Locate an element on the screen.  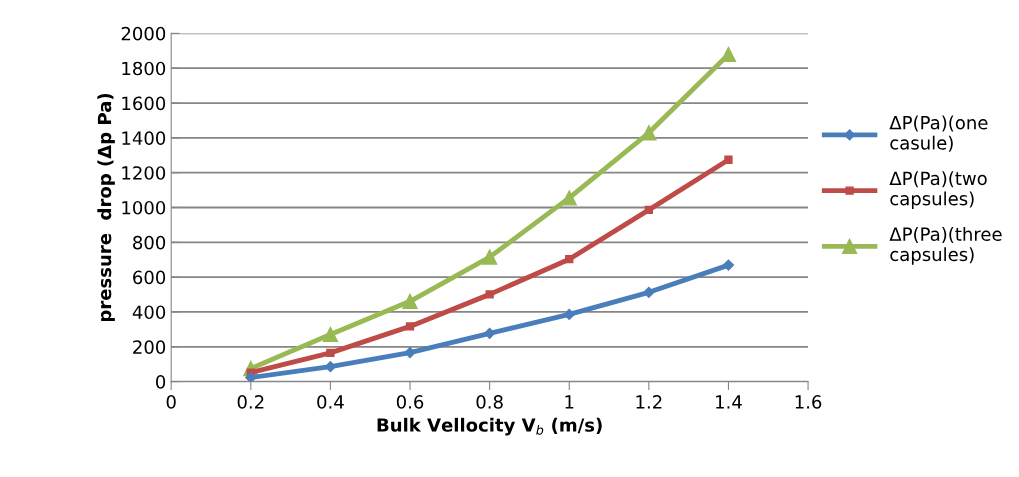
x-tick-label: 0.6 is located at coordinates (410, 402).